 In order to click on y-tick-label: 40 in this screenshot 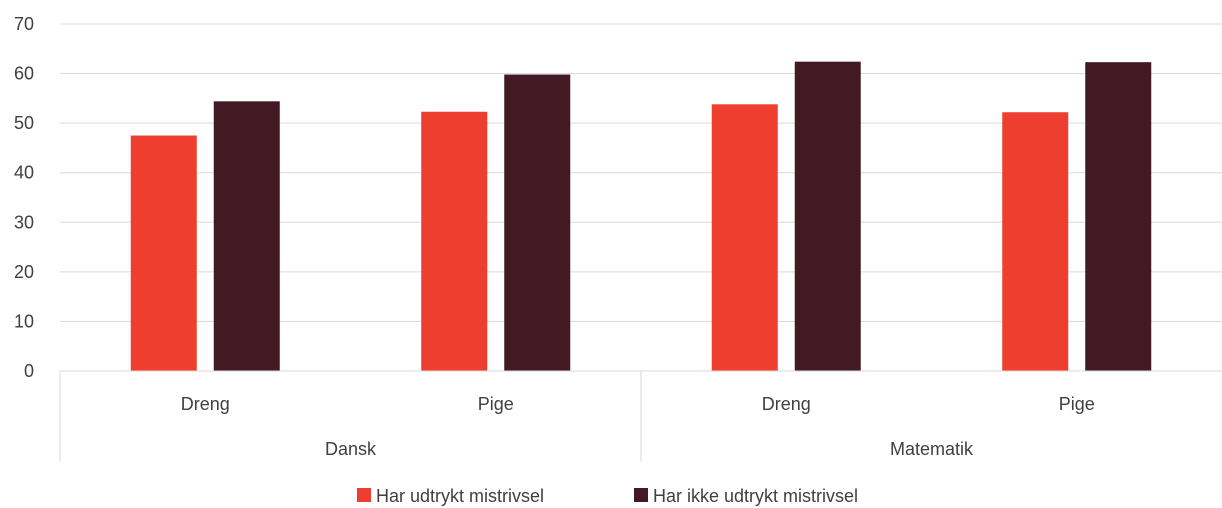, I will do `click(24, 173)`.